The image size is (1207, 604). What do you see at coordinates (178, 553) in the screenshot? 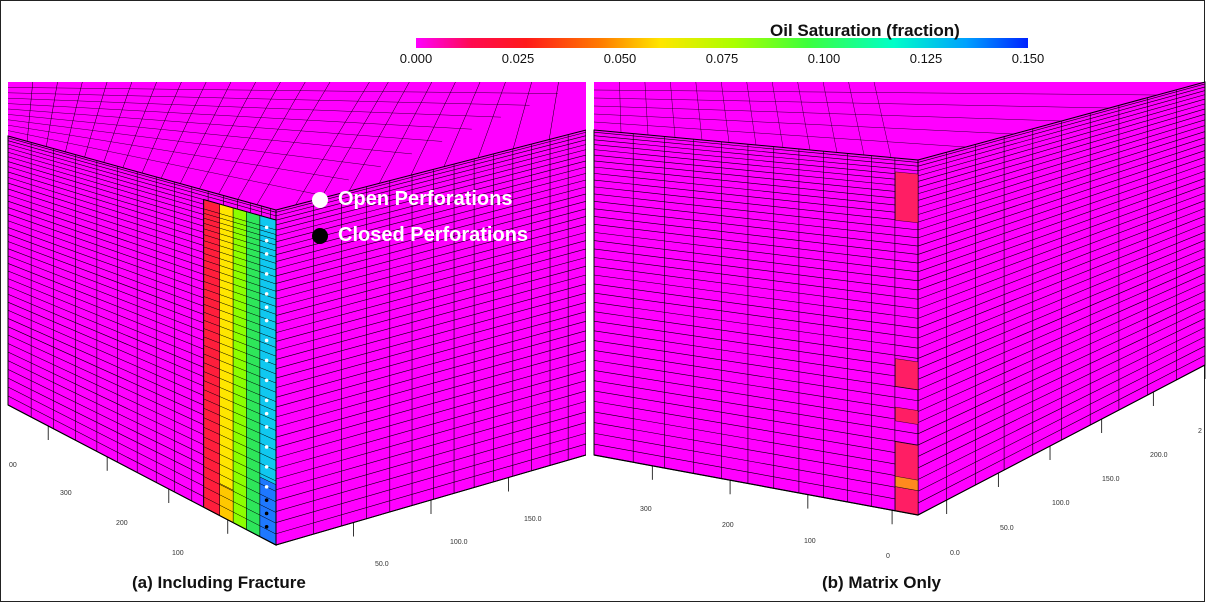
I see `axis-label: 100` at bounding box center [178, 553].